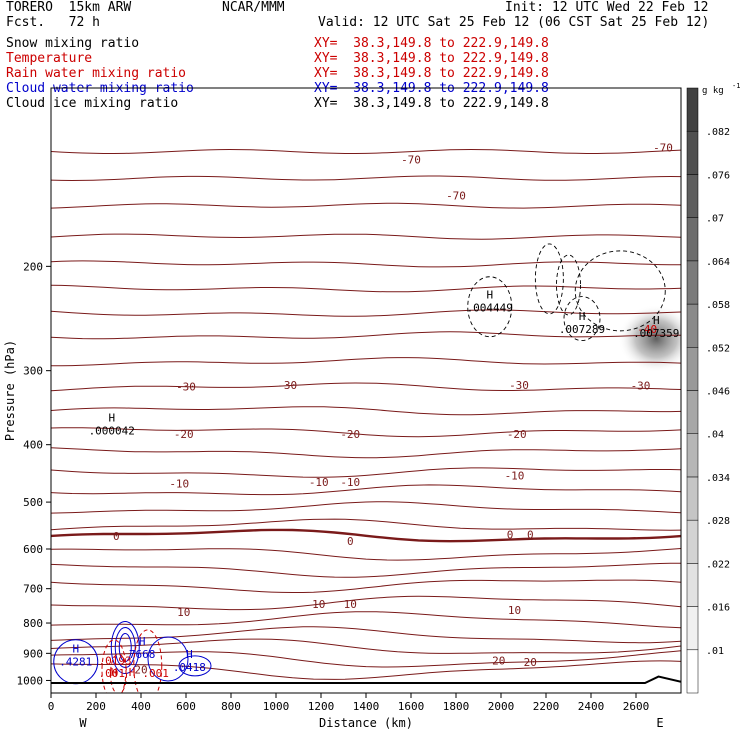 The width and height of the screenshot is (740, 740). What do you see at coordinates (30, 680) in the screenshot?
I see `y-tick-label: 1000` at bounding box center [30, 680].